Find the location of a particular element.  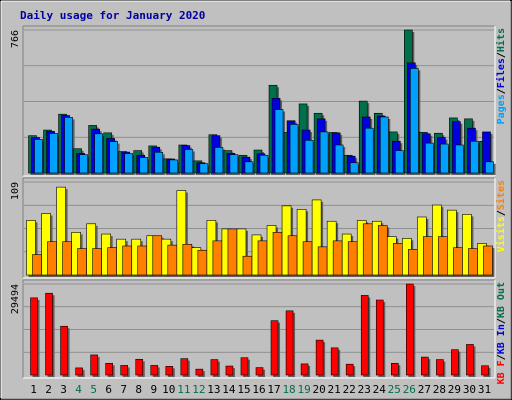

x-tick-label: 30 is located at coordinates (469, 389).